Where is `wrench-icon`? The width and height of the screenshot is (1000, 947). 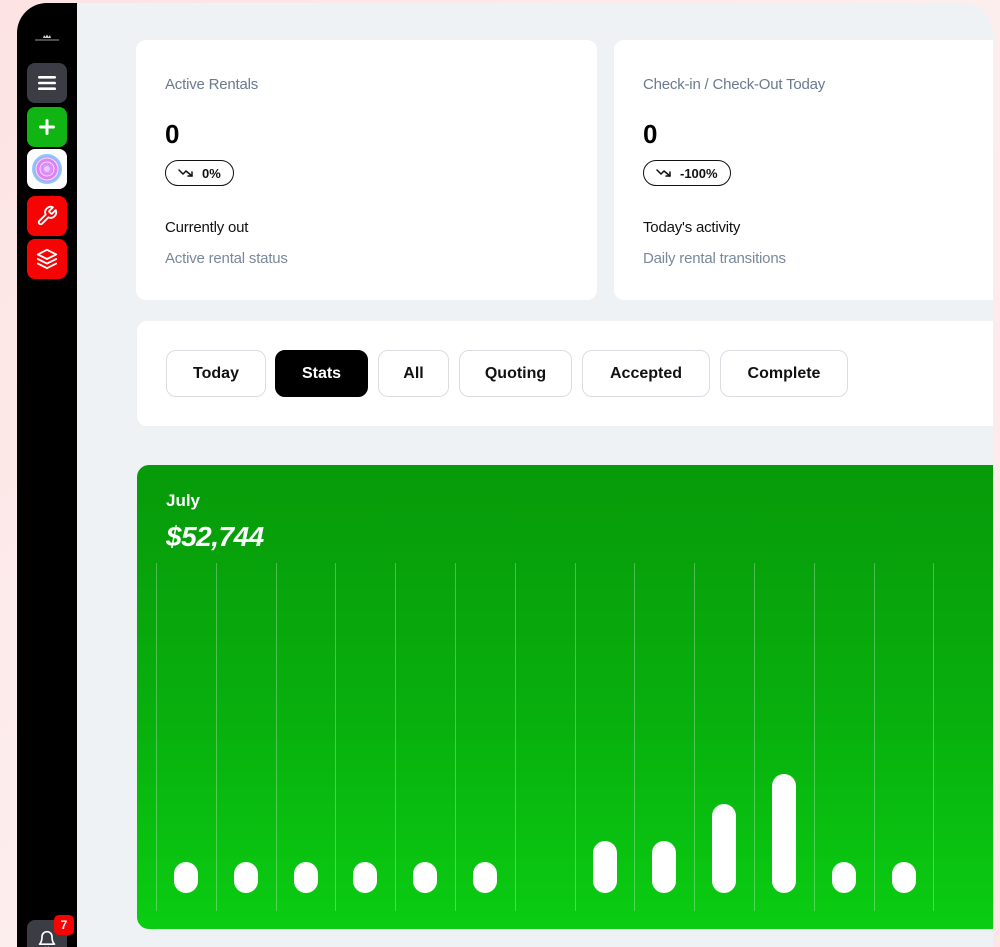 wrench-icon is located at coordinates (47, 215).